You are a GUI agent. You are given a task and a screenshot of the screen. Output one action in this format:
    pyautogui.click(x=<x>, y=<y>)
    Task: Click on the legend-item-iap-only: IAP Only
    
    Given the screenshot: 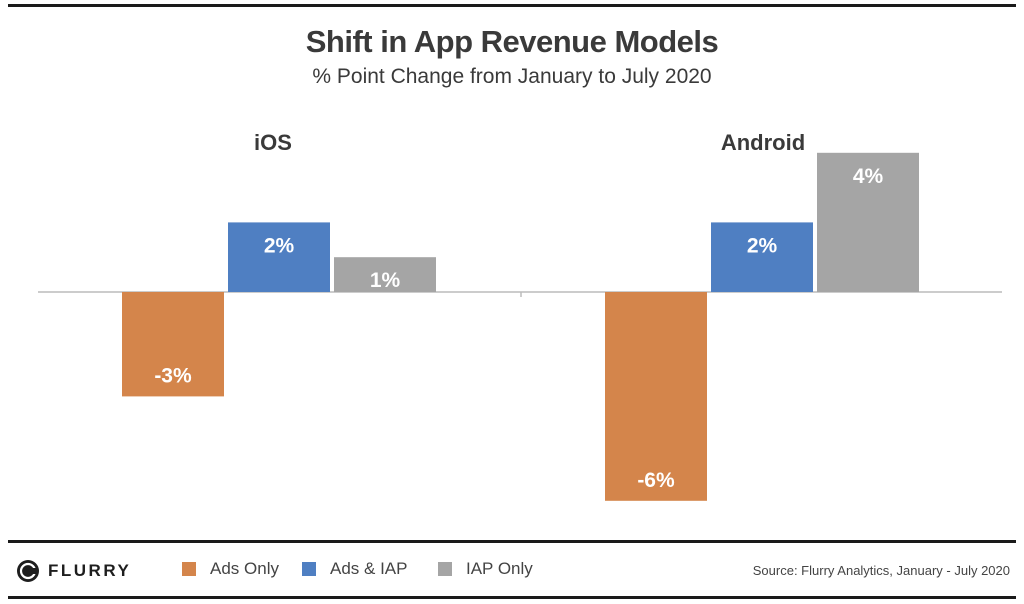 What is the action you would take?
    pyautogui.click(x=485, y=569)
    